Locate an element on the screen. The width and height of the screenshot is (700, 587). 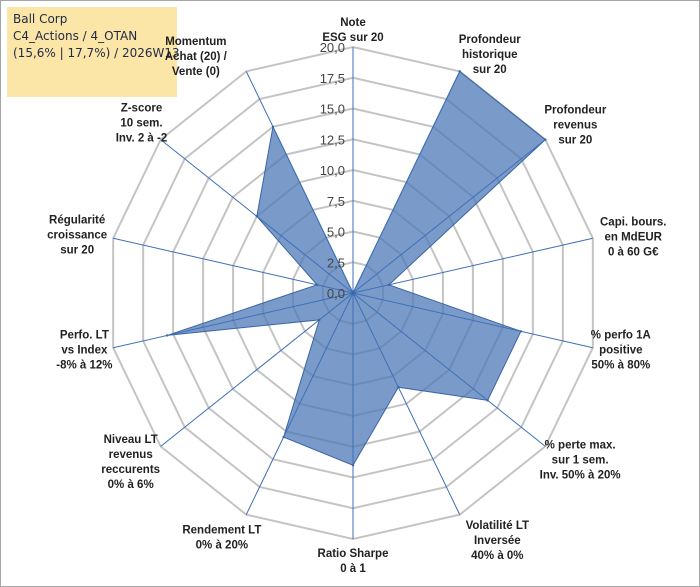
axis-label-line: sur 1 sem. is located at coordinates (580, 460).